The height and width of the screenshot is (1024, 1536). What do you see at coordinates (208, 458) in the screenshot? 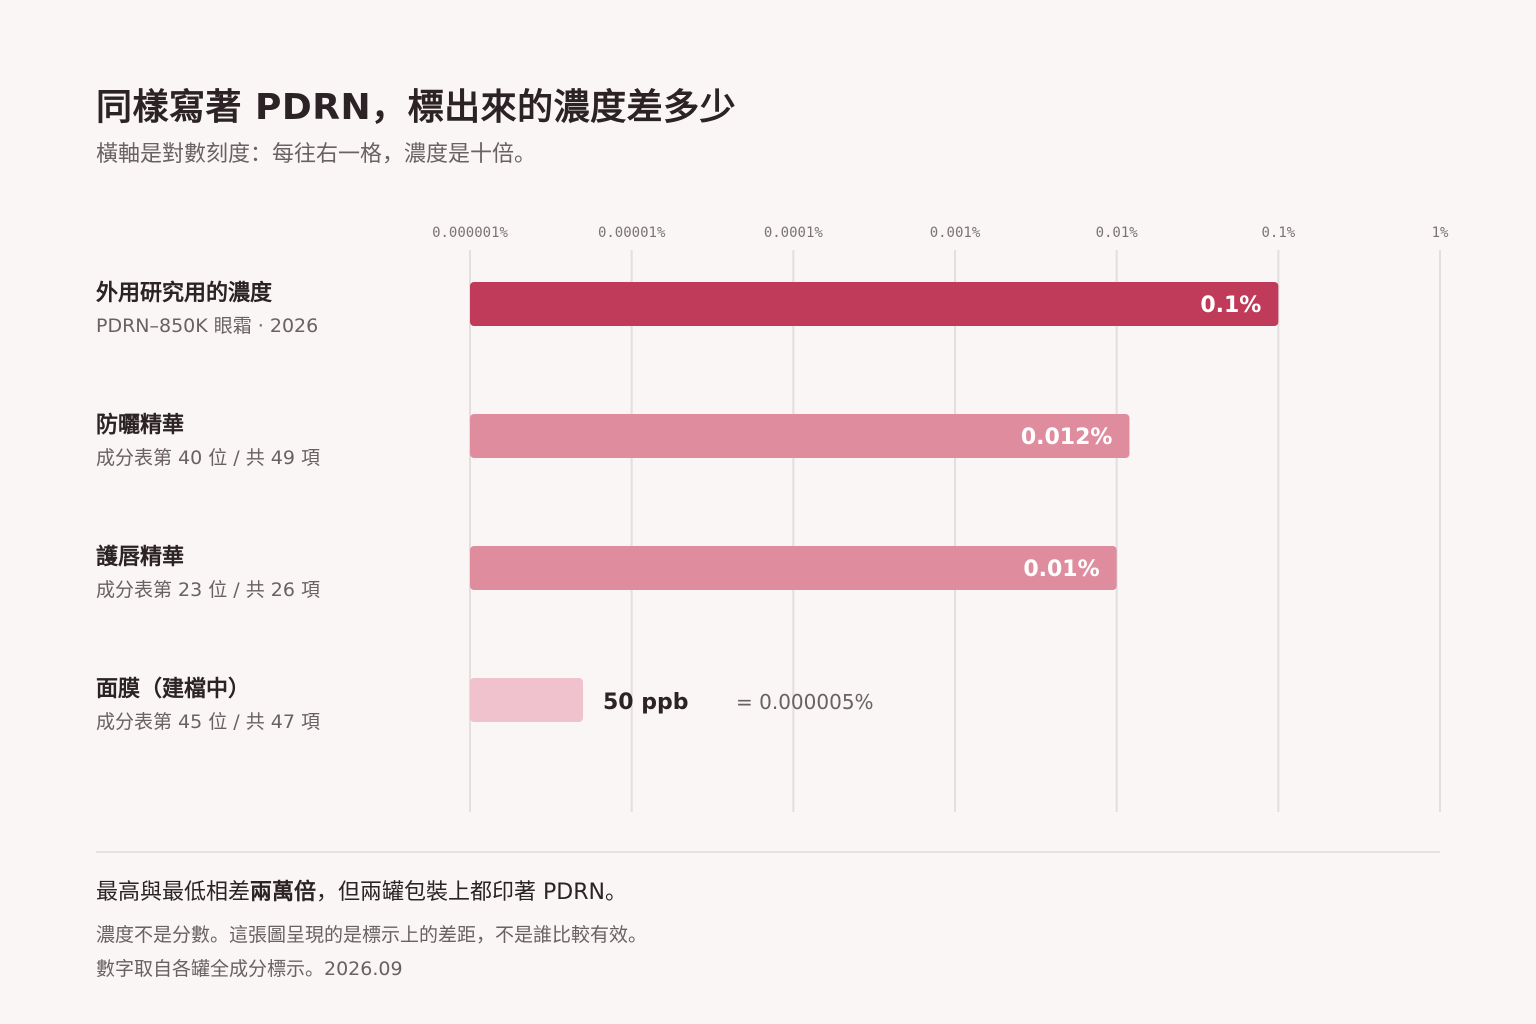
I see `category-subtitle: 成分表第 40 位 / 共 49 項` at bounding box center [208, 458].